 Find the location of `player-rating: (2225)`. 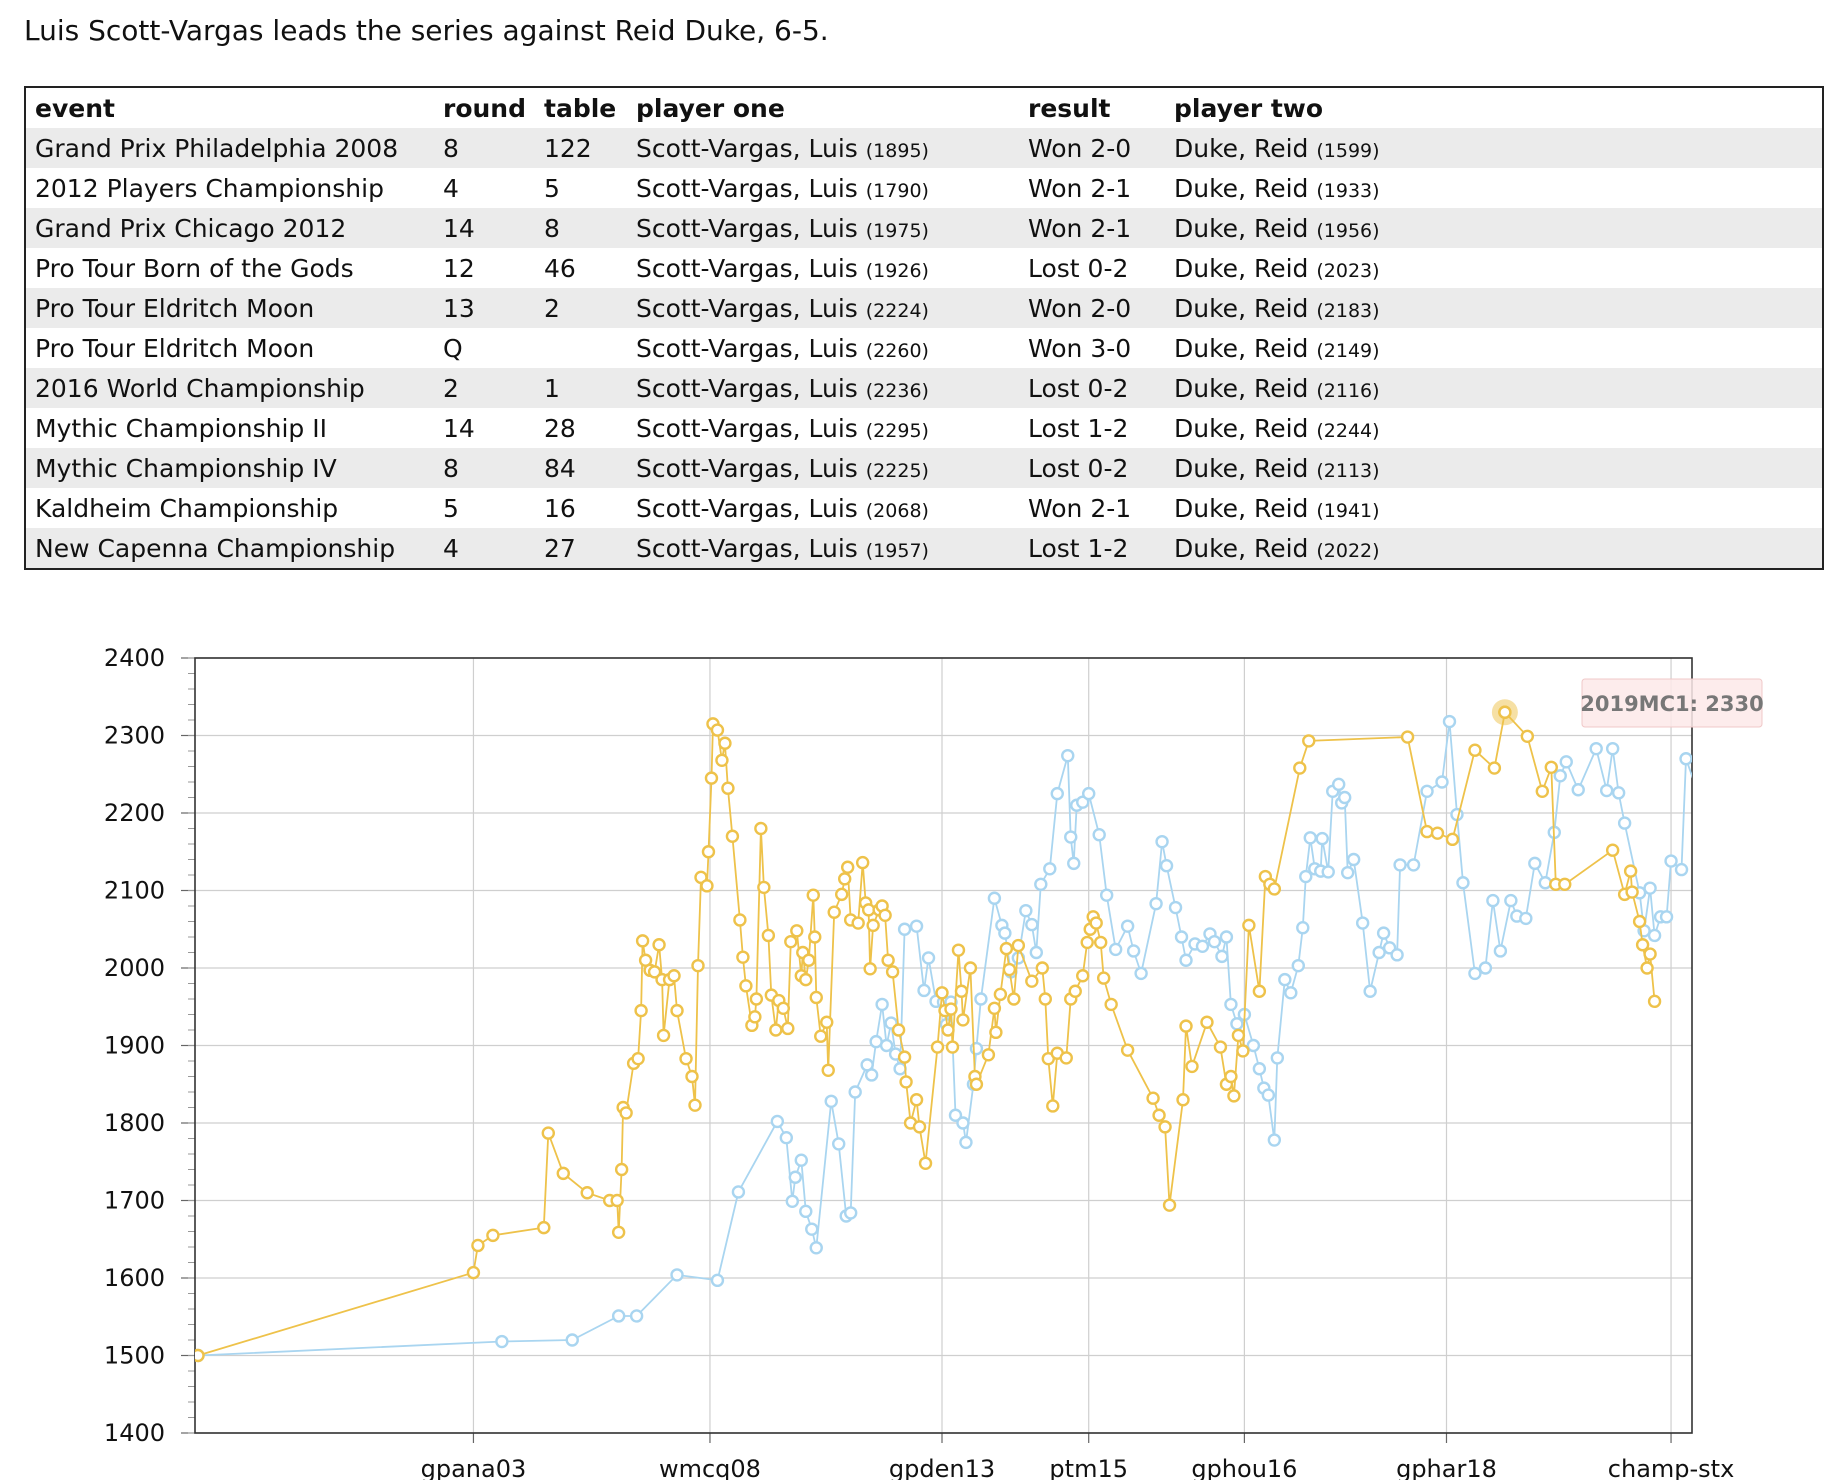

player-rating: (2225) is located at coordinates (897, 470).